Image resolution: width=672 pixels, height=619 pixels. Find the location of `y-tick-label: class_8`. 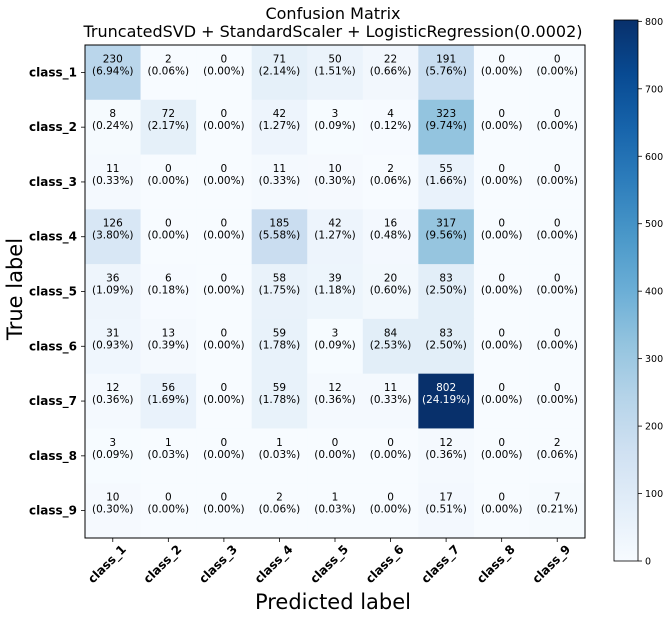

y-tick-label: class_8 is located at coordinates (53, 456).